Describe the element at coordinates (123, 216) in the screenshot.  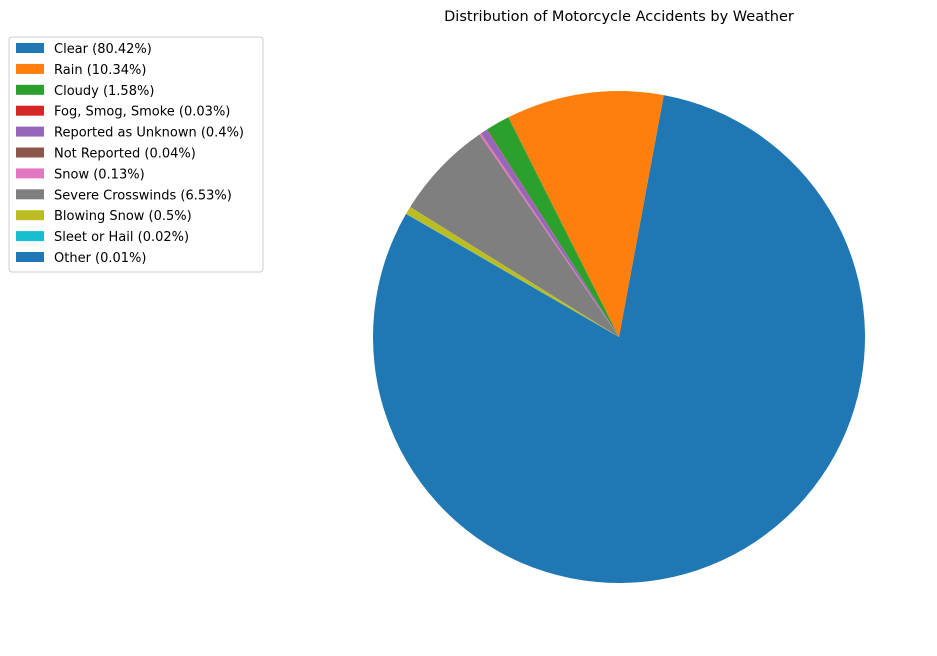
I see `legend-label-8: Blowing Snow (0.5%)` at that location.